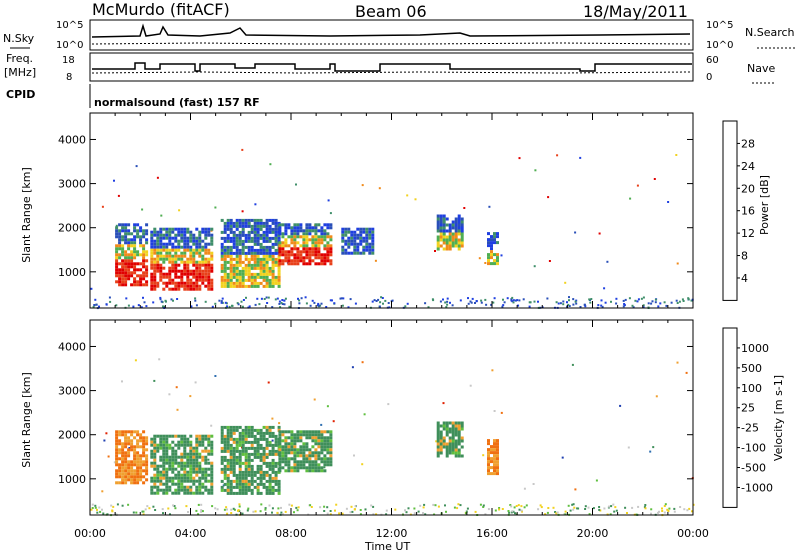 Image resolution: width=800 pixels, height=558 pixels. I want to click on power-colorbar-label: Power [dB], so click(764, 205).